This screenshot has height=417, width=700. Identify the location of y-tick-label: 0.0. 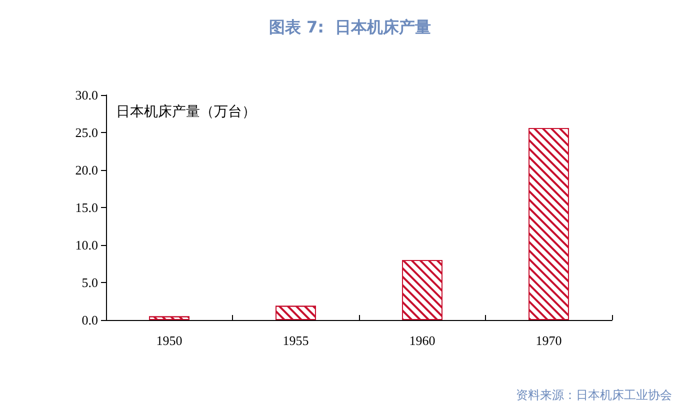
(90, 320).